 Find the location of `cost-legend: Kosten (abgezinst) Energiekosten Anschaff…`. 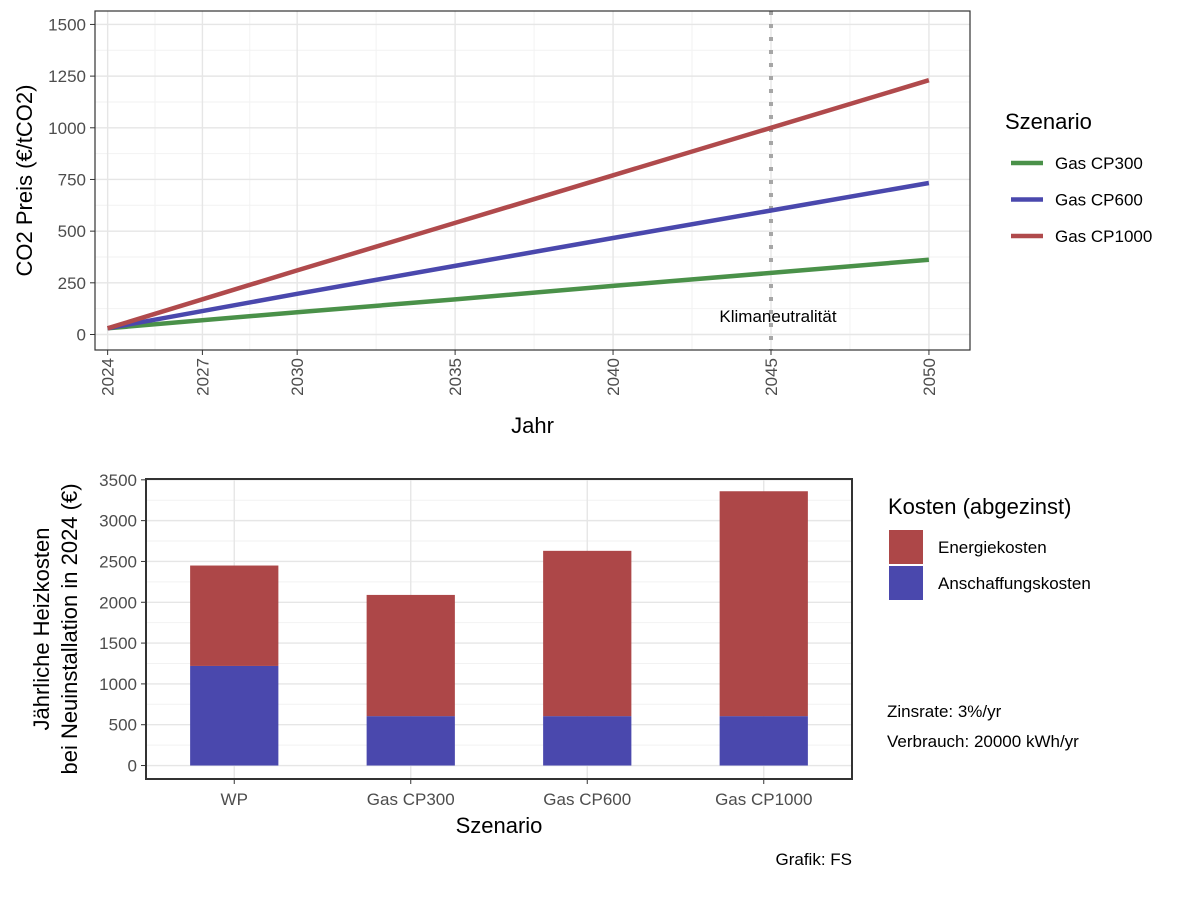

cost-legend: Kosten (abgezinst) Energiekosten Anschaff… is located at coordinates (989, 547).